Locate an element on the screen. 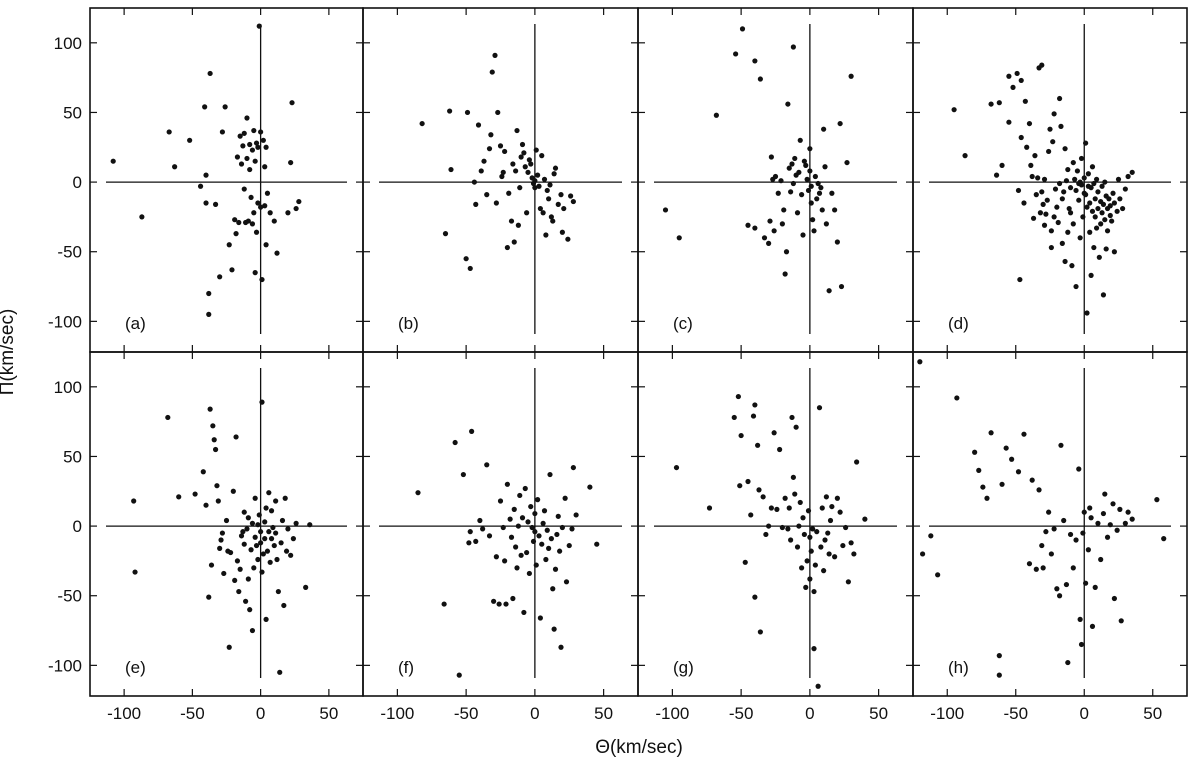  panel-h: -100 -50 0 50 (h) is located at coordinates (1050, 537).